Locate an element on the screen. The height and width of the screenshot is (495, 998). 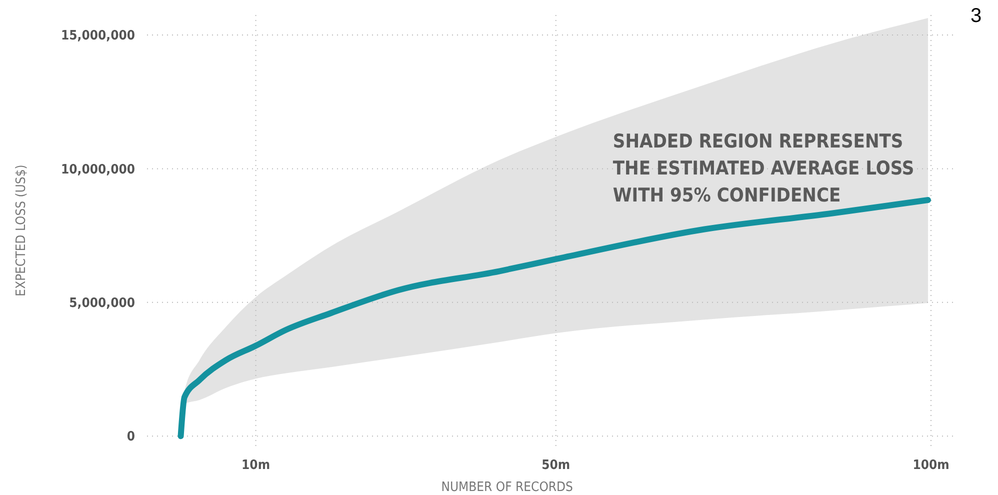
y-tick-label: 10,000,000 is located at coordinates (98, 170).